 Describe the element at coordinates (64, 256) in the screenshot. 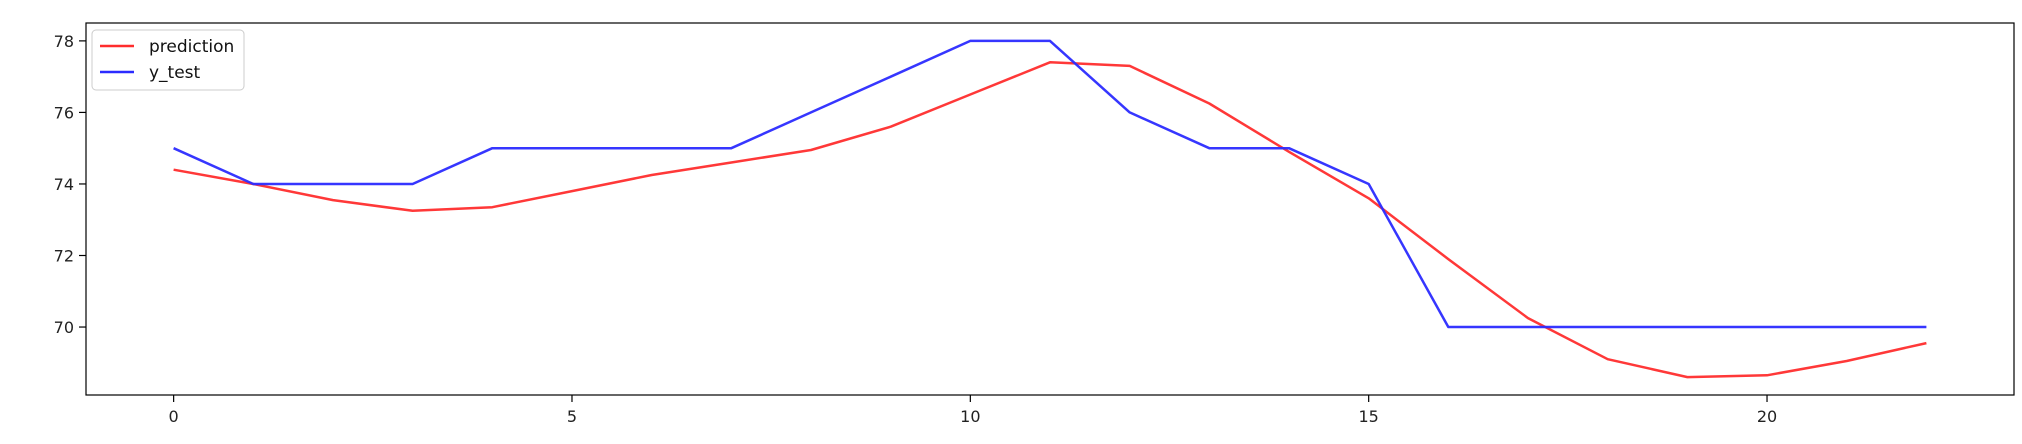

I see `y-tick-label: 72` at that location.